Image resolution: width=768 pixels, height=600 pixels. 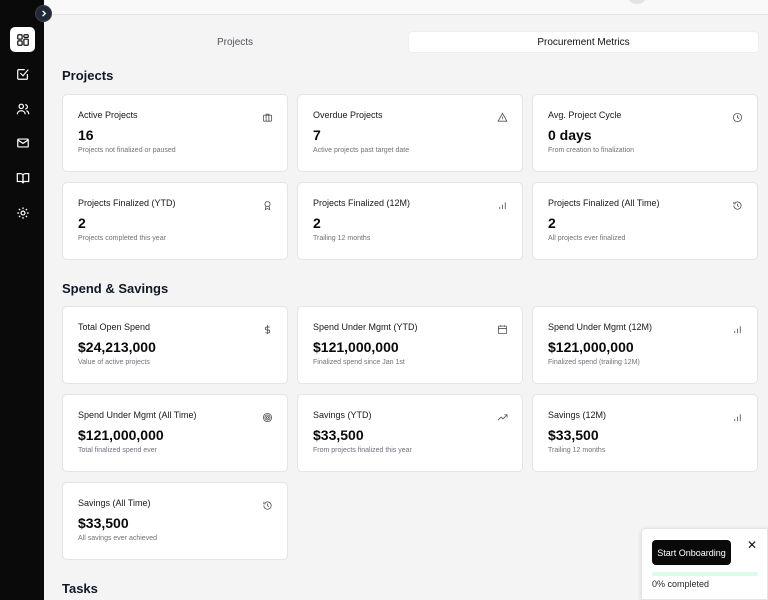 What do you see at coordinates (583, 42) in the screenshot?
I see `tab-procurement-metrics: Procurement Metrics` at bounding box center [583, 42].